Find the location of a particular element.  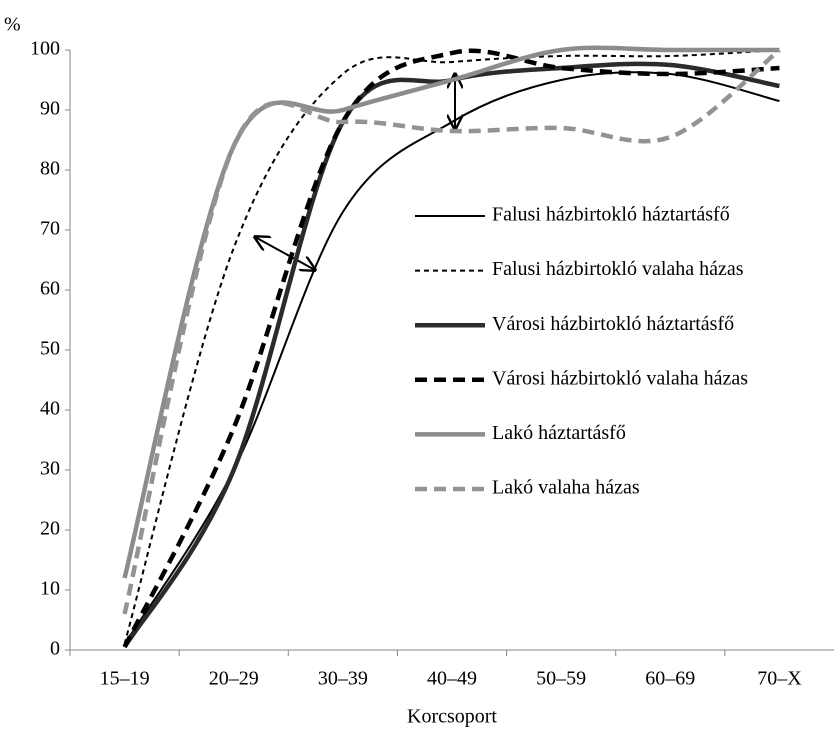

y-tick-label: 100 is located at coordinates (45, 49).